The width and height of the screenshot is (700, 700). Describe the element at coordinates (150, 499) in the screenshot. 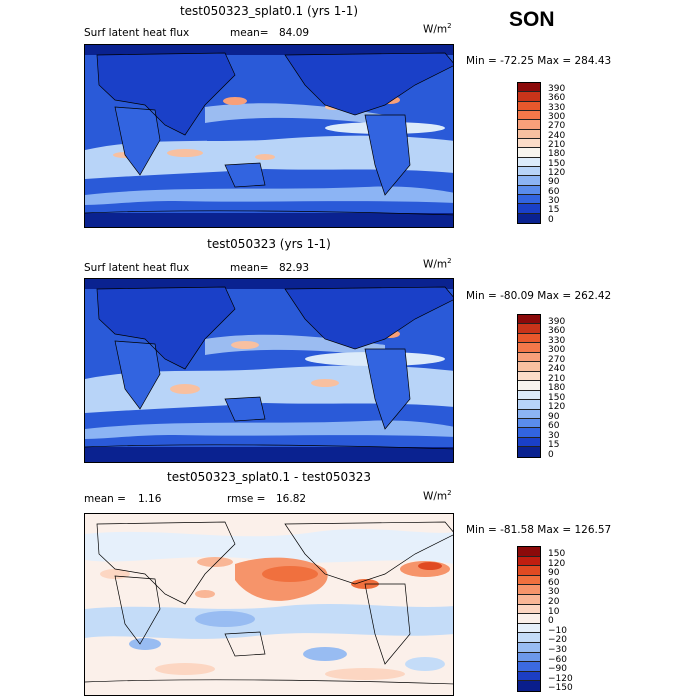

I see `panel3-mean-value: 1.16` at that location.